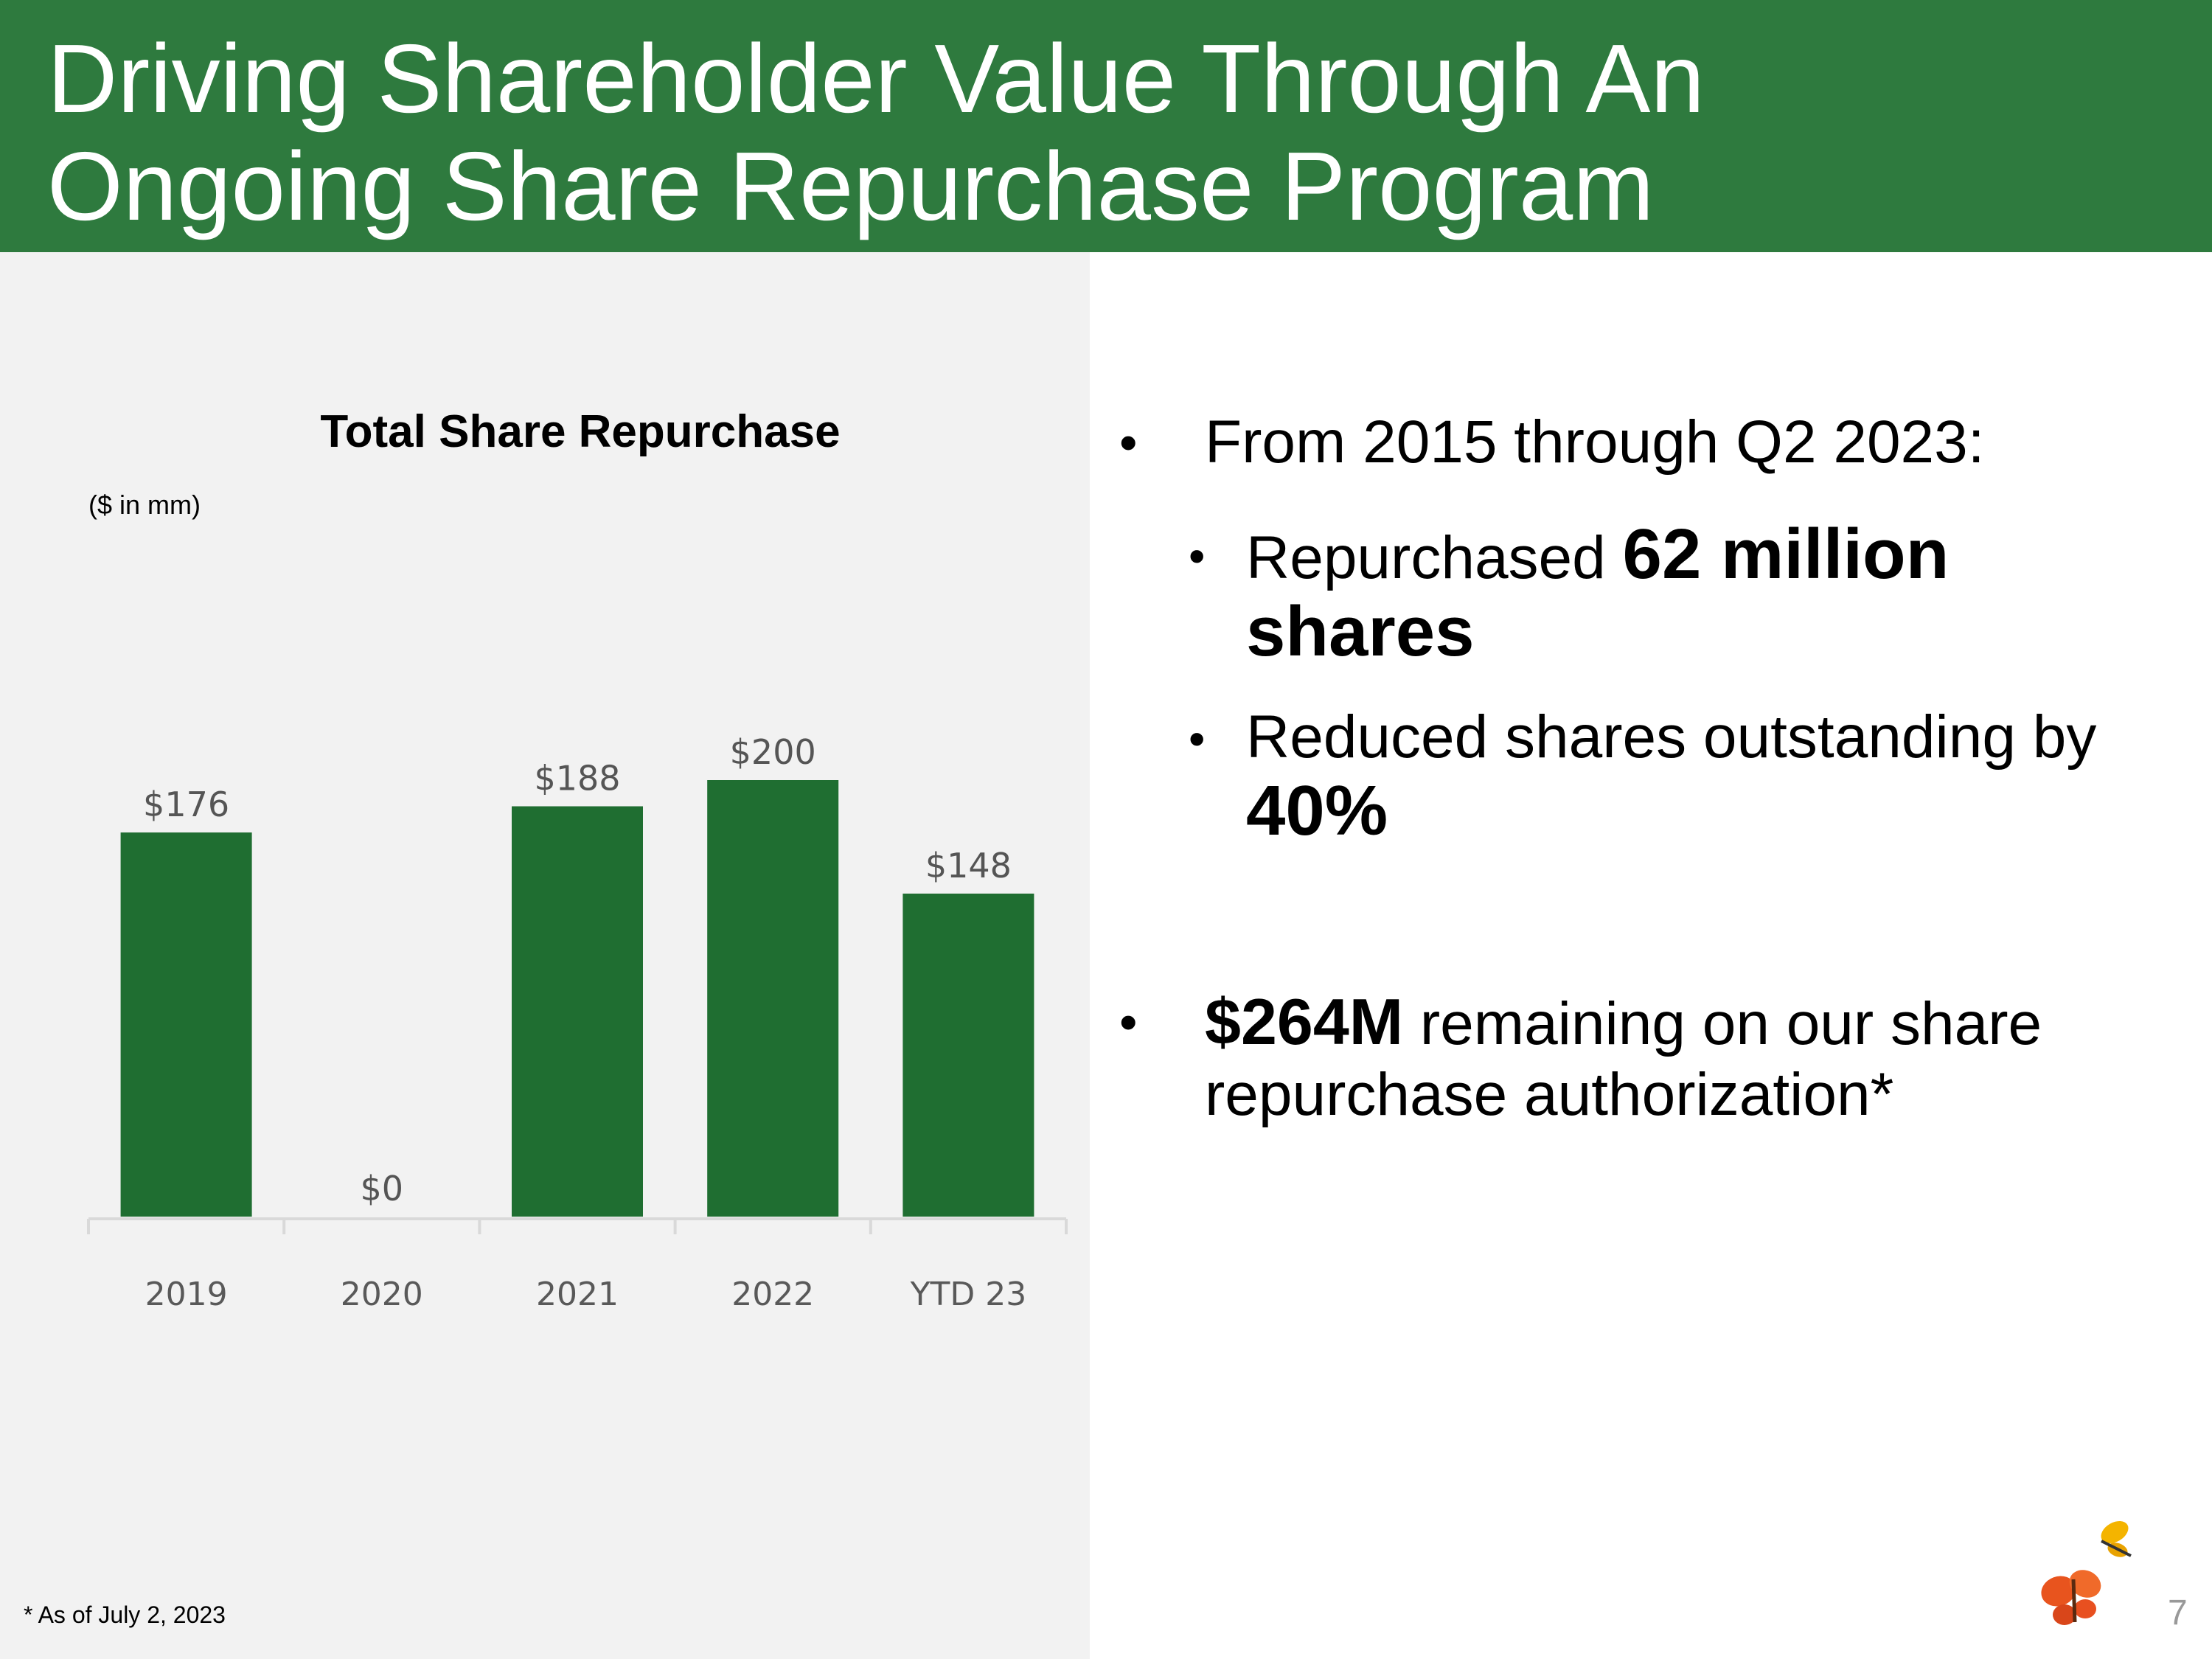 The width and height of the screenshot is (2212, 1659). I want to click on bar-2021, so click(577, 1011).